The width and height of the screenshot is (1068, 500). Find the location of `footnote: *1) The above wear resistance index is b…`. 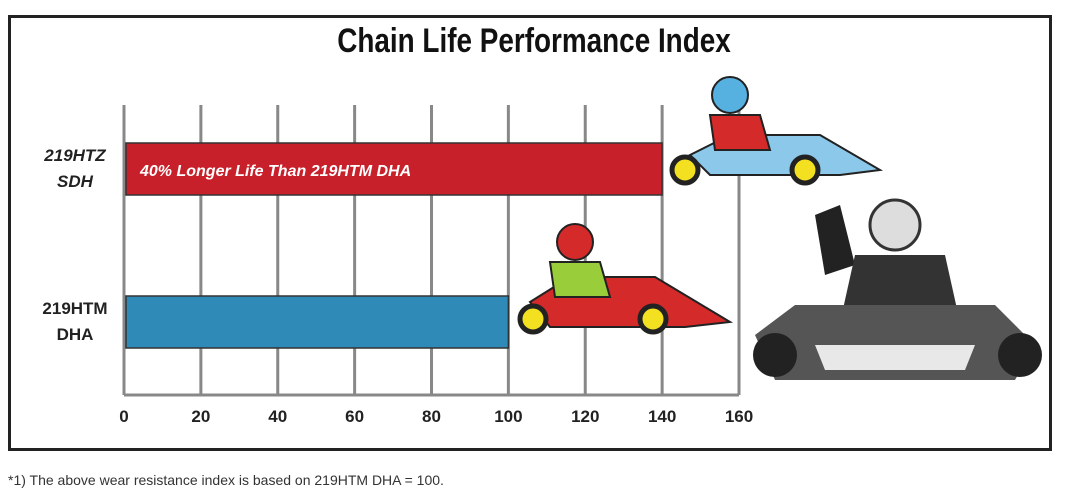

footnote: *1) The above wear resistance index is b… is located at coordinates (226, 480).